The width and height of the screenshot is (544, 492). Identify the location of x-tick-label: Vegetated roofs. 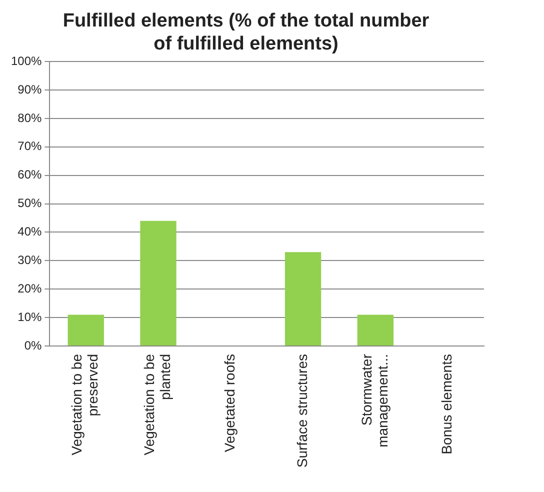
(230, 403).